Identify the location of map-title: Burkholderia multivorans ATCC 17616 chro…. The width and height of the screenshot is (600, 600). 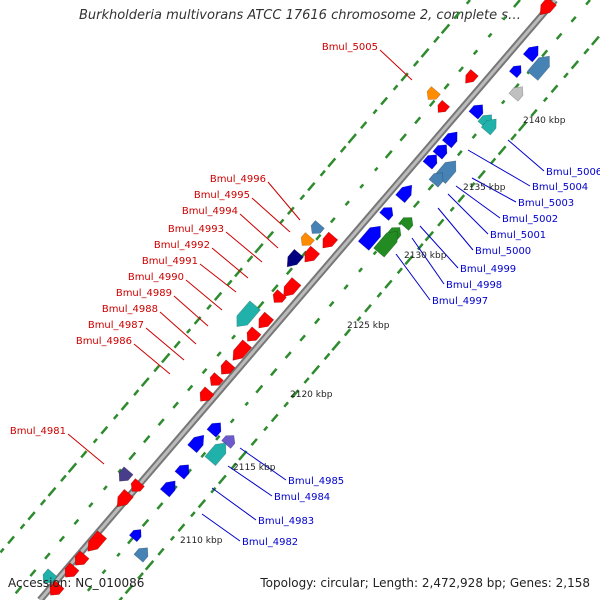
(300, 15).